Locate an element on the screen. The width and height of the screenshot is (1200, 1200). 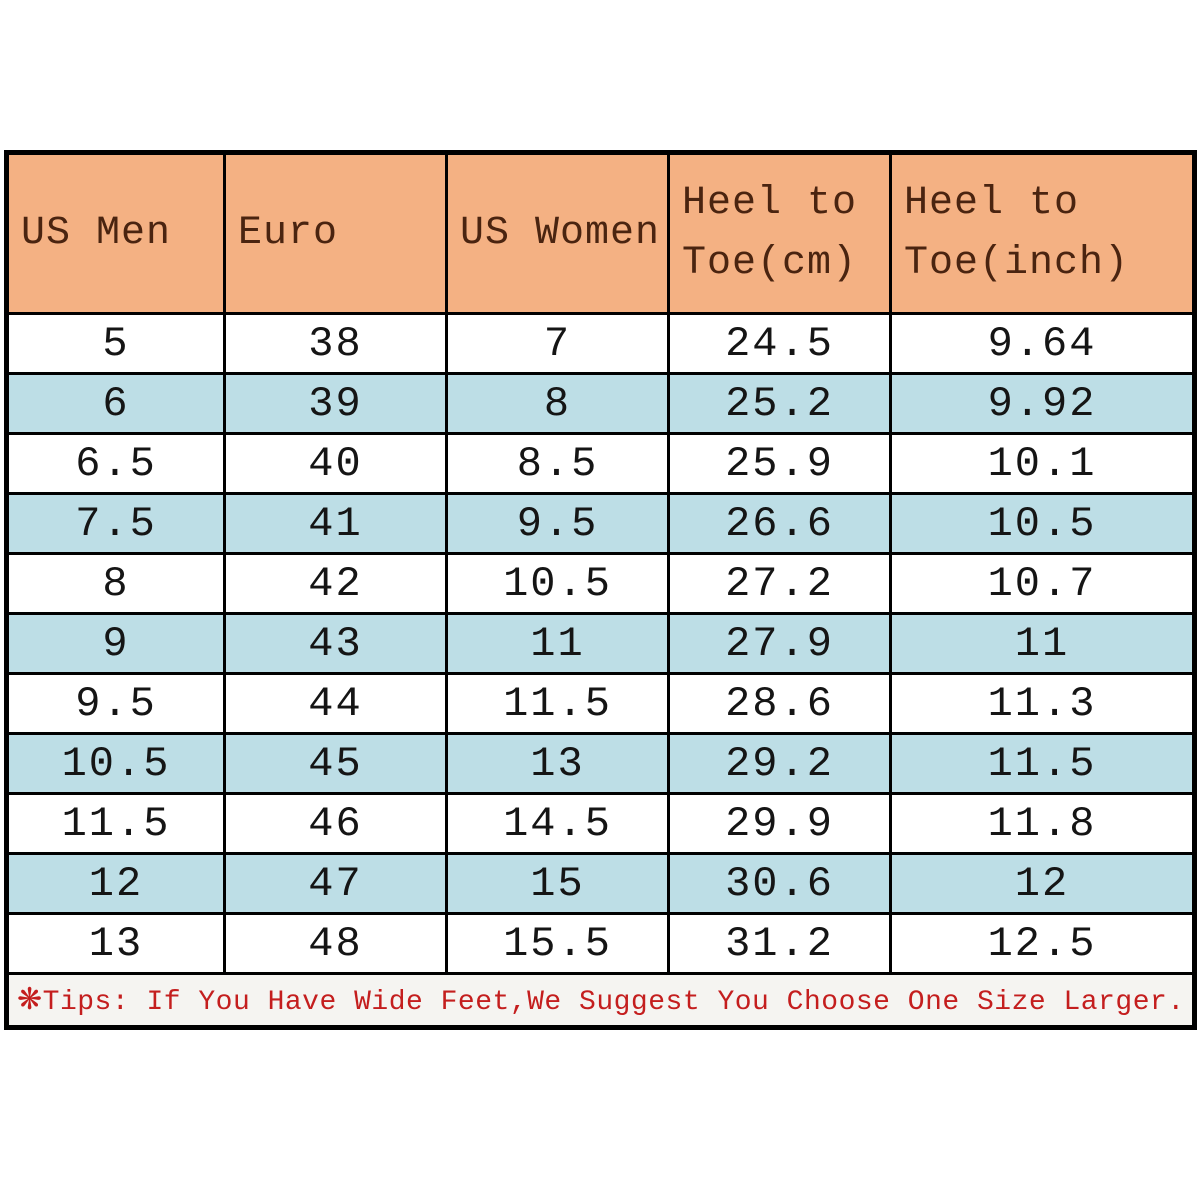
size-row: 12 47 15 30.6 12 is located at coordinates (600, 883).